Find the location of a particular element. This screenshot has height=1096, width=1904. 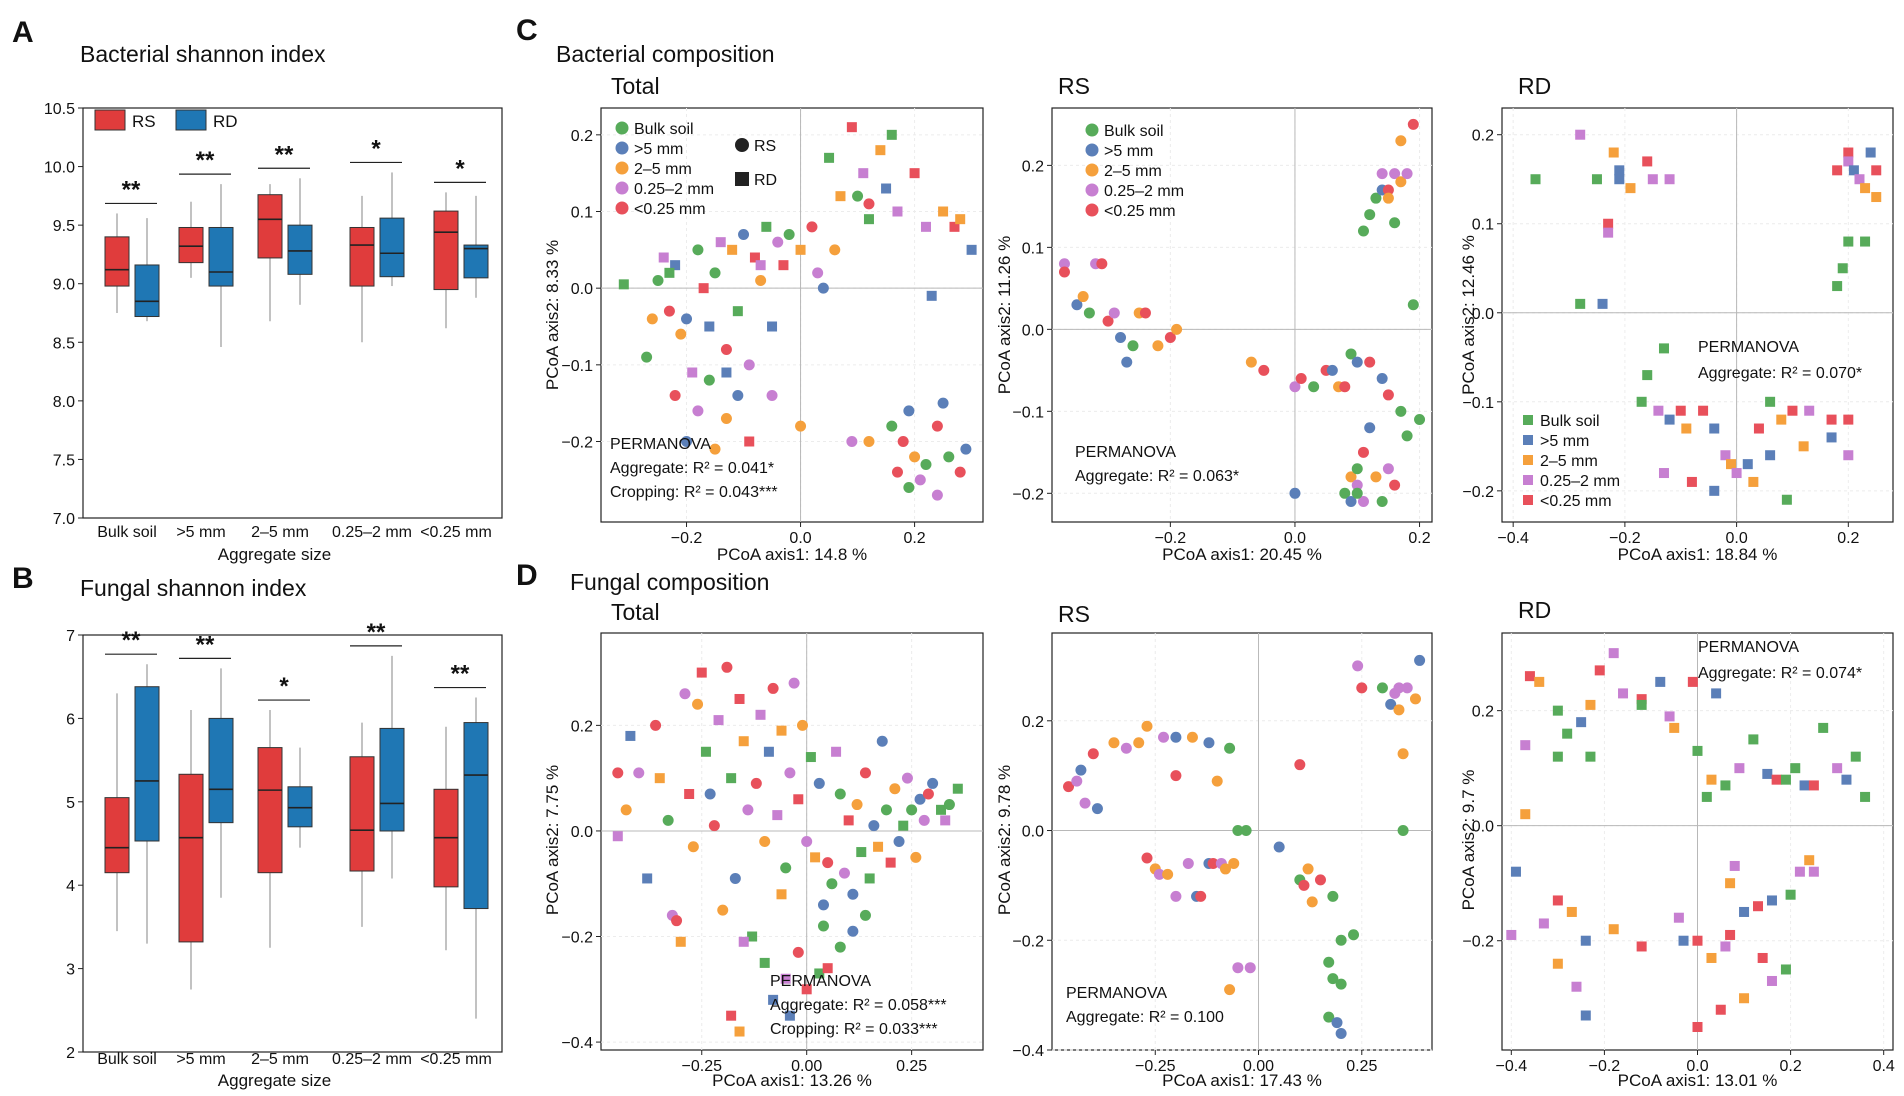

y-tick-label: 7.0 is located at coordinates (64, 519).